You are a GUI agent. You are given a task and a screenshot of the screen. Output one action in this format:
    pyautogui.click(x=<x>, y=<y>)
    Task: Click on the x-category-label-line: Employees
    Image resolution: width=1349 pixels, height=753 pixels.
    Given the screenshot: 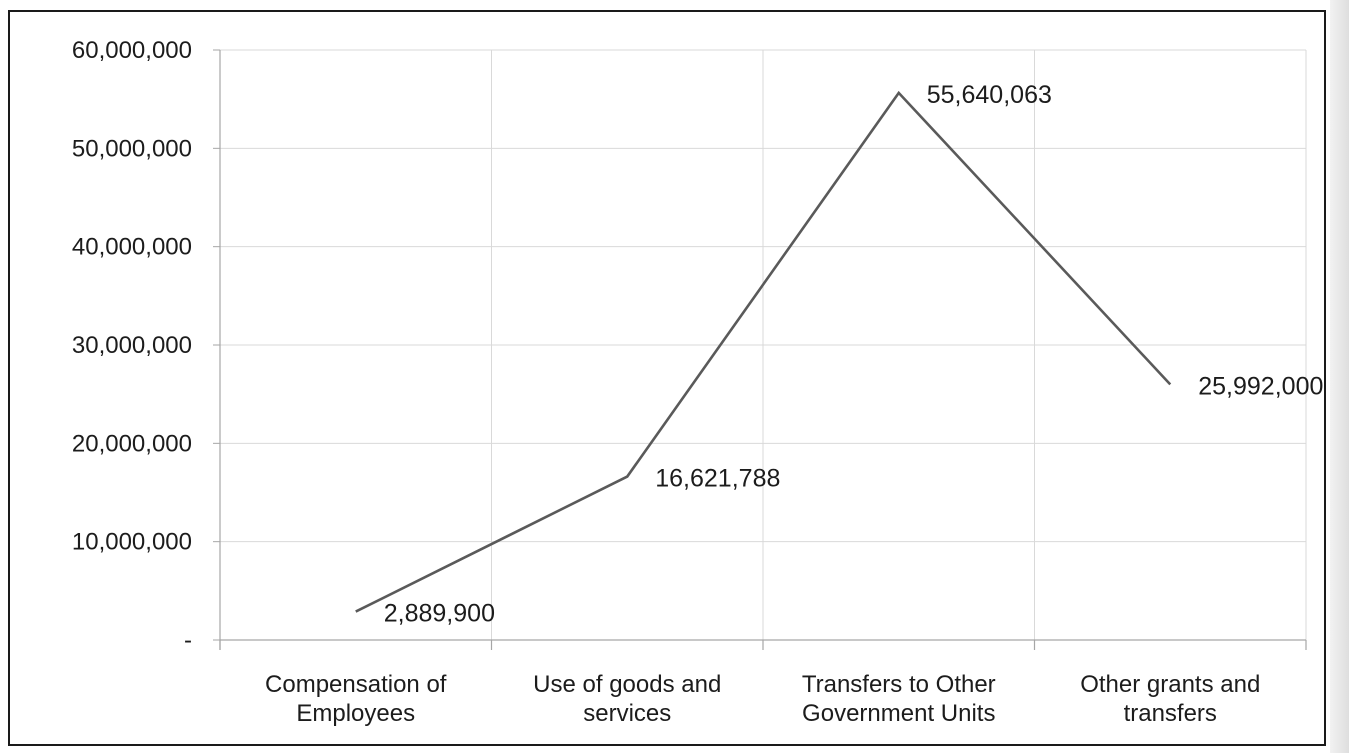 What is the action you would take?
    pyautogui.click(x=355, y=713)
    